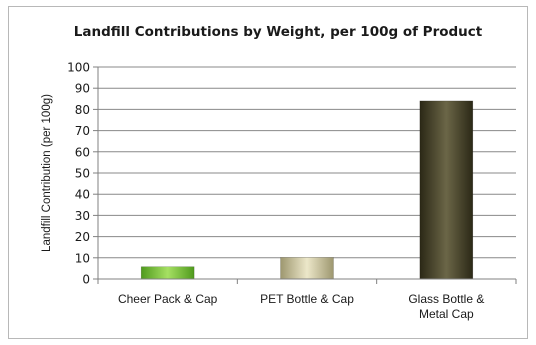 This screenshot has width=536, height=345. Describe the element at coordinates (82, 258) in the screenshot. I see `y-tick-label: 10` at that location.